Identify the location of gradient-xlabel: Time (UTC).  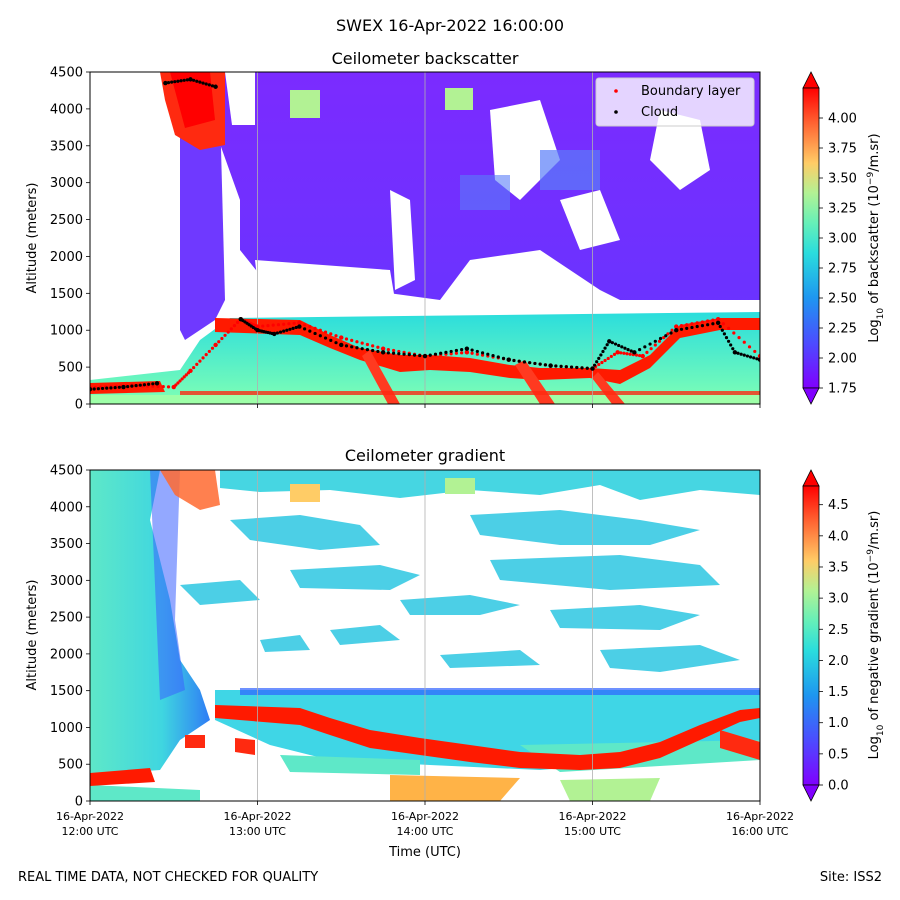
(424, 852).